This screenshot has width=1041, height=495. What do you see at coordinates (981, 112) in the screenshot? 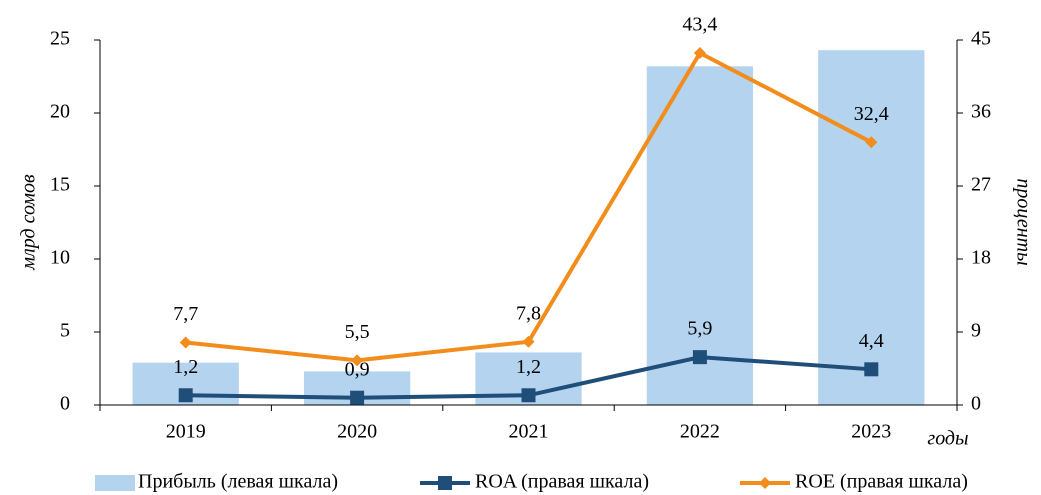
I see `y2-tick-label: 36` at bounding box center [981, 112].